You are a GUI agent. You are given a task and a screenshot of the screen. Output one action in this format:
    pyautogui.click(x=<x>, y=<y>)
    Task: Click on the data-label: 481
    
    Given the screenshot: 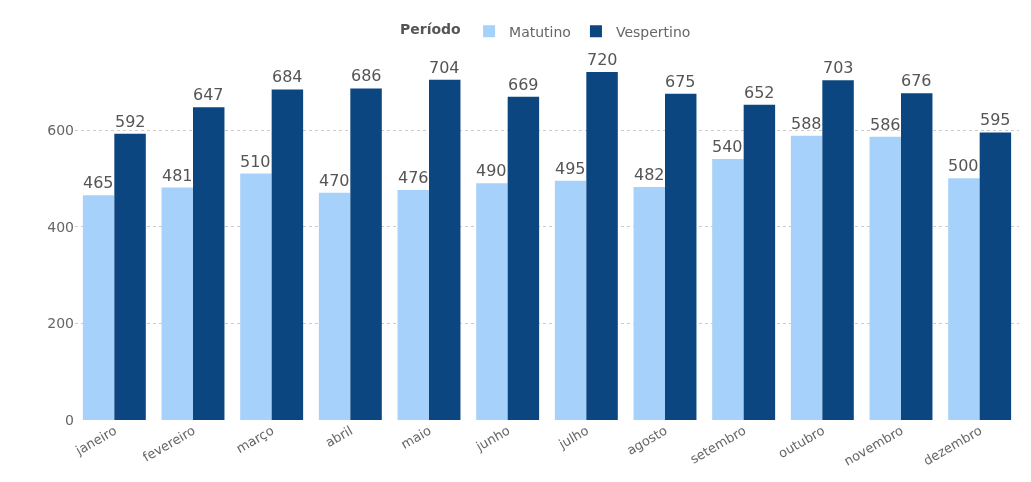 What is the action you would take?
    pyautogui.click(x=177, y=175)
    